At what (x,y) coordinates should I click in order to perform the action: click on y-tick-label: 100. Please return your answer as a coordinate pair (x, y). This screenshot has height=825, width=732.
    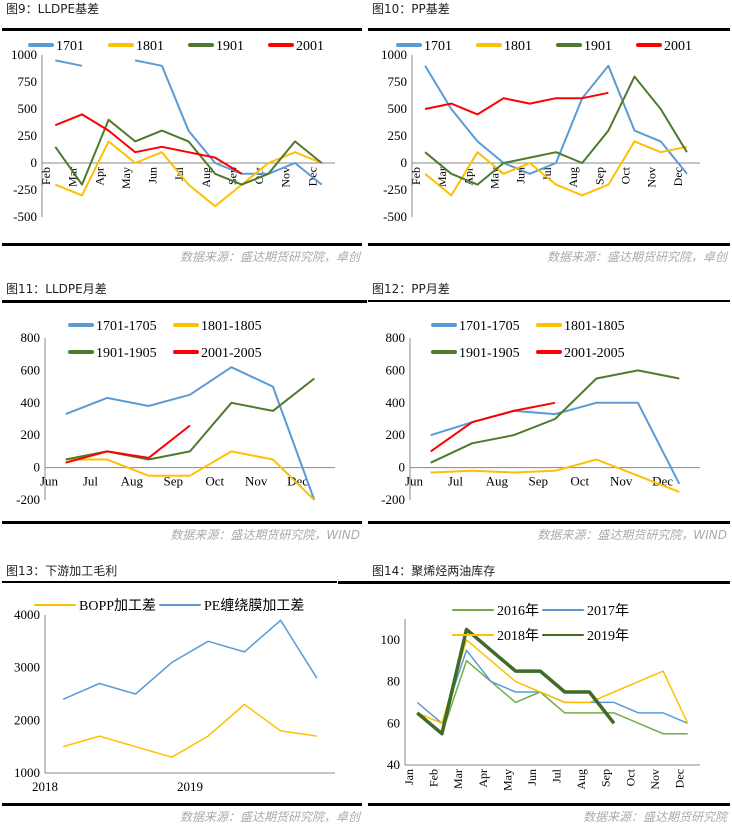
    Looking at the image, I should click on (391, 639).